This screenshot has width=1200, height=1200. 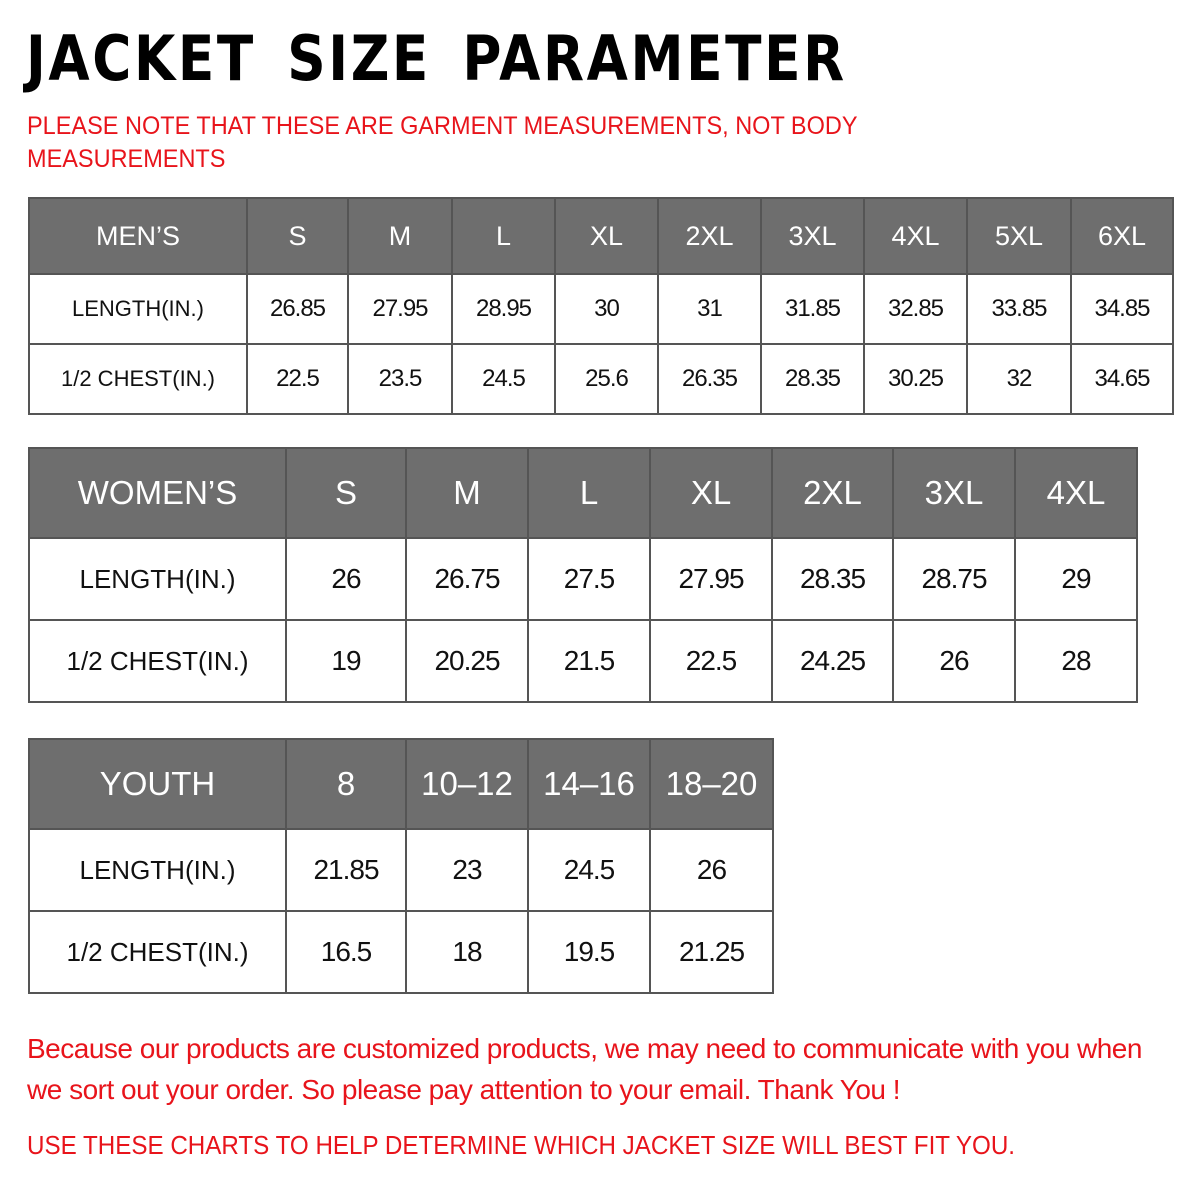 I want to click on measurement-cell: 21.25, so click(x=711, y=952).